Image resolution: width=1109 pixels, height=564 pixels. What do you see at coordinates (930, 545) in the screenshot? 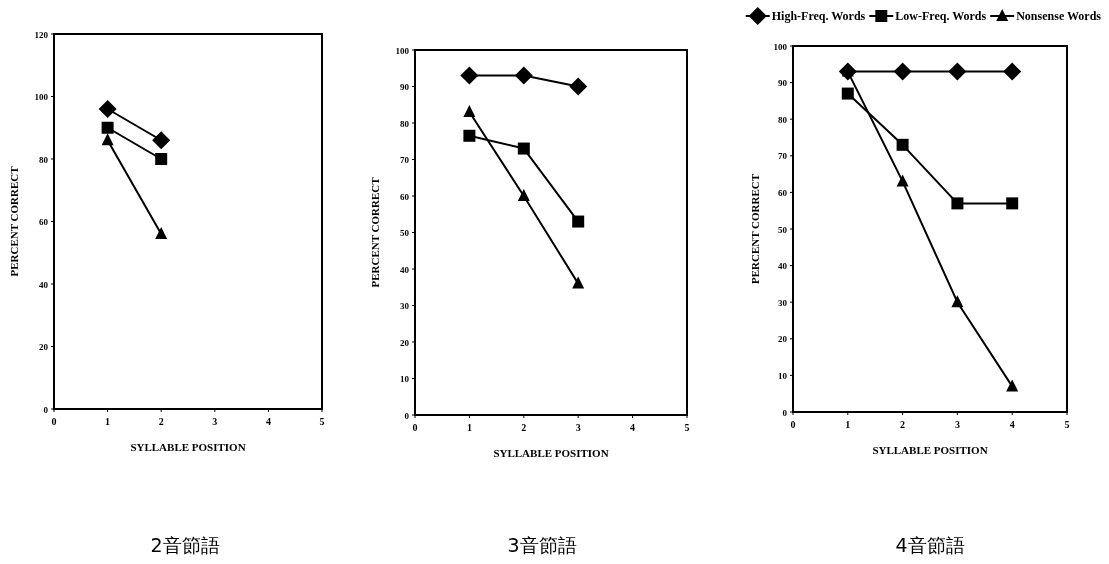
I see `text: 4音節語` at bounding box center [930, 545].